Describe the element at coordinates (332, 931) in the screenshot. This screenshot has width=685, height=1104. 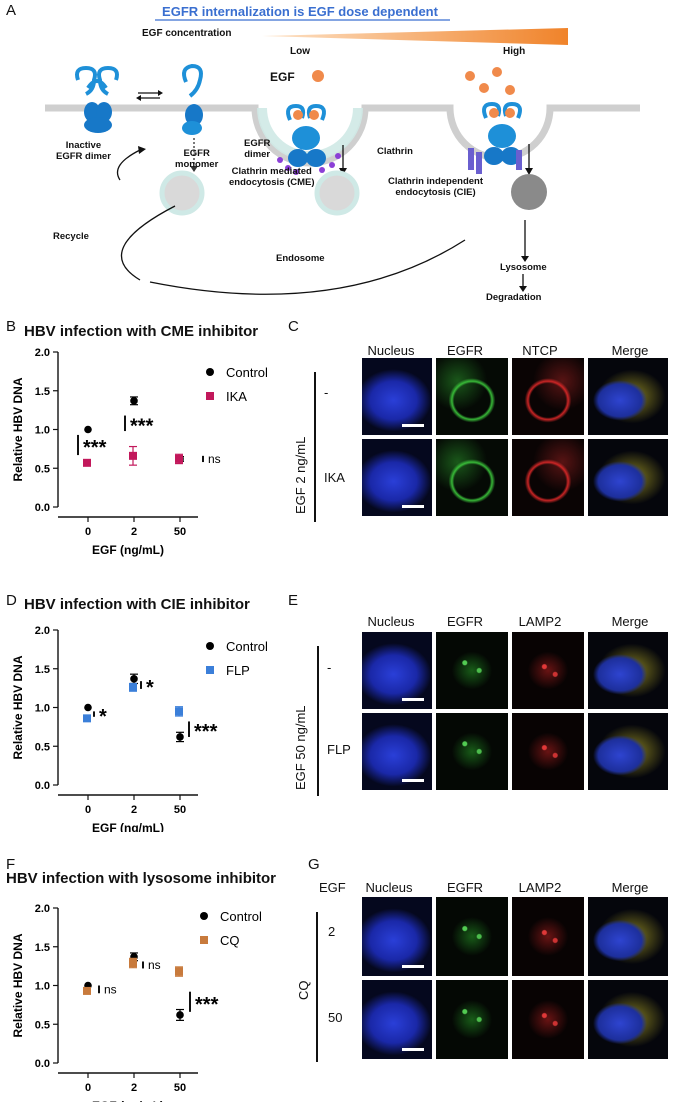
I see `row-label: 2` at that location.